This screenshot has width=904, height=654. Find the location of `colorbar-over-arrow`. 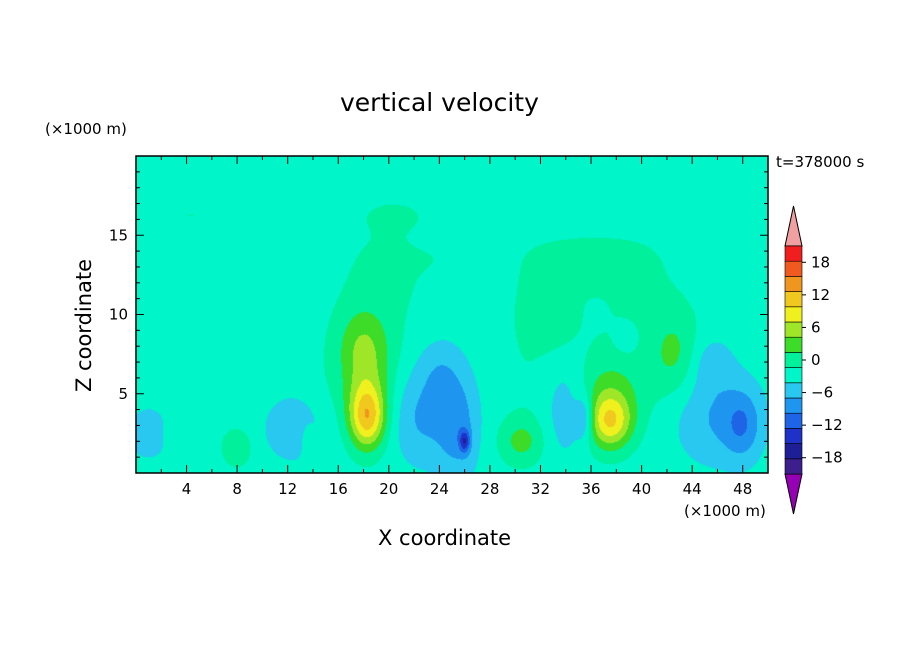

colorbar-over-arrow is located at coordinates (793, 226).